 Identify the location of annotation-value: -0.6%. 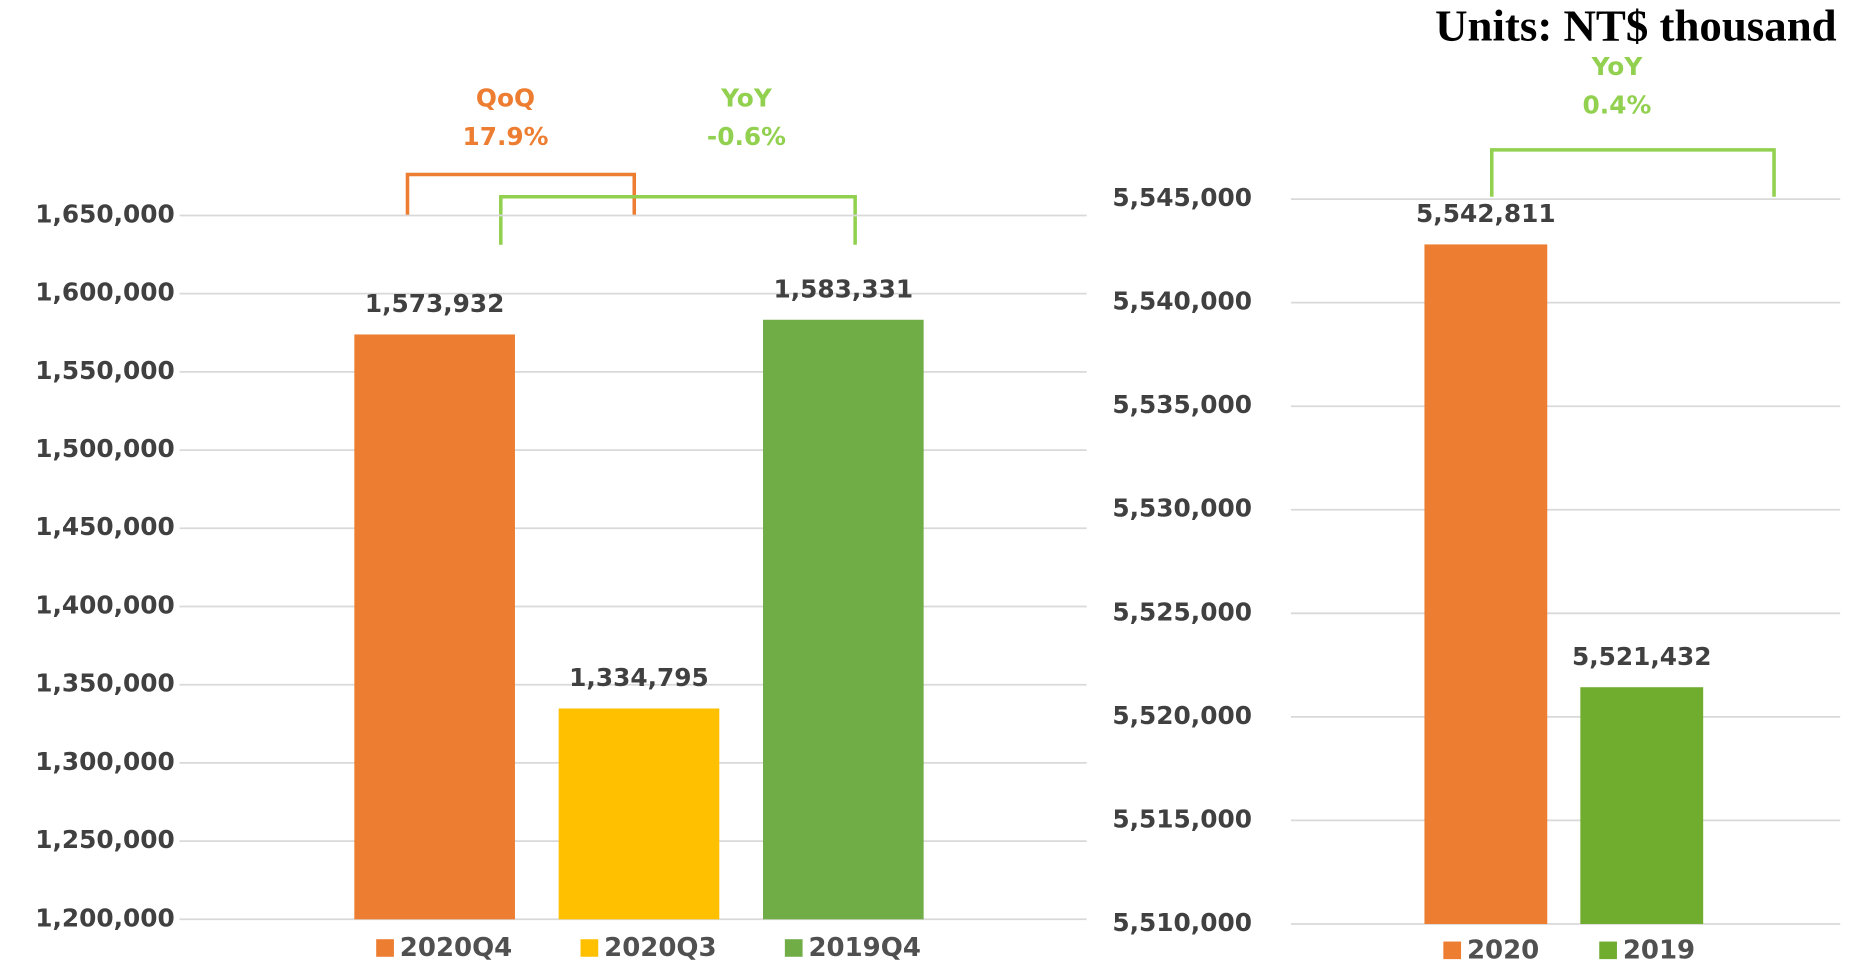
(746, 136).